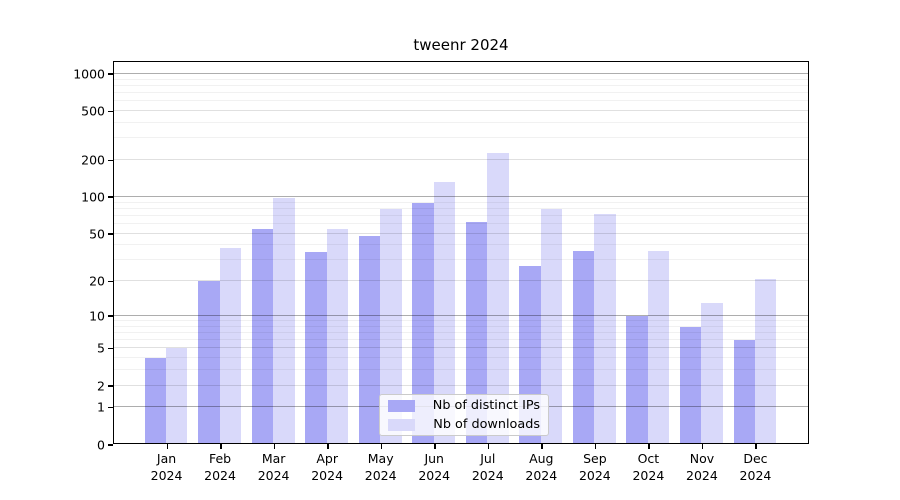 This screenshot has width=900, height=500. What do you see at coordinates (487, 467) in the screenshot?
I see `x-tick-label-jul: Jul 2024` at bounding box center [487, 467].